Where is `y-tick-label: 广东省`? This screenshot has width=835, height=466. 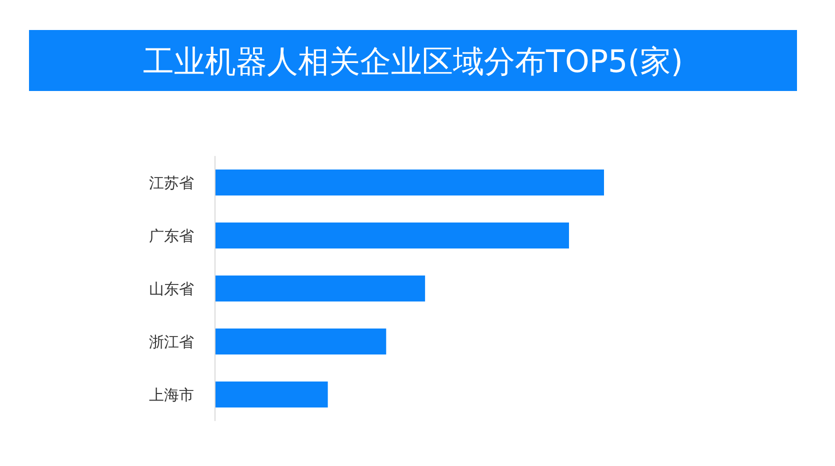 y-tick-label: 广东省 is located at coordinates (171, 236).